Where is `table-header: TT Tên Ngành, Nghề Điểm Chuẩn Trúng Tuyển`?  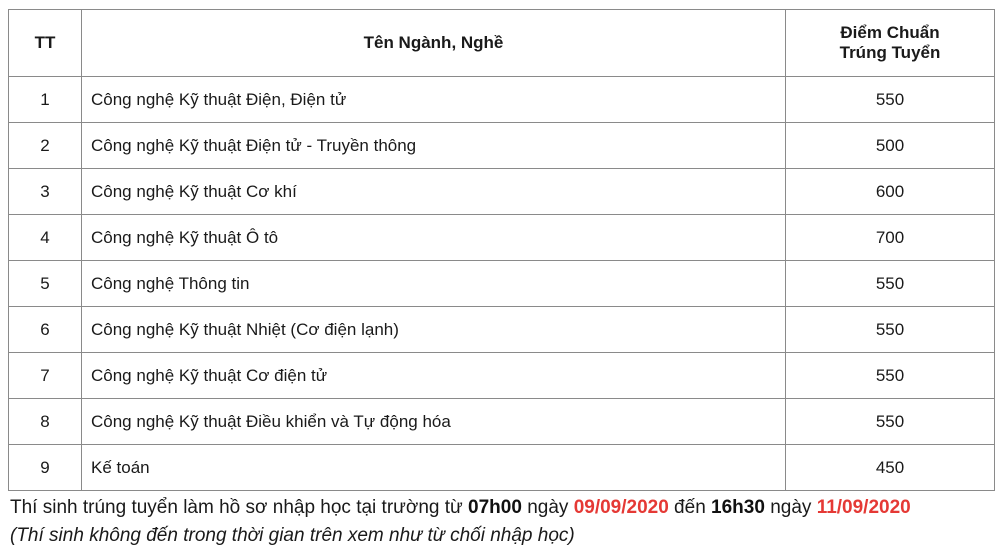 table-header: TT Tên Ngành, Nghề Điểm Chuẩn Trúng Tuyển is located at coordinates (501, 43).